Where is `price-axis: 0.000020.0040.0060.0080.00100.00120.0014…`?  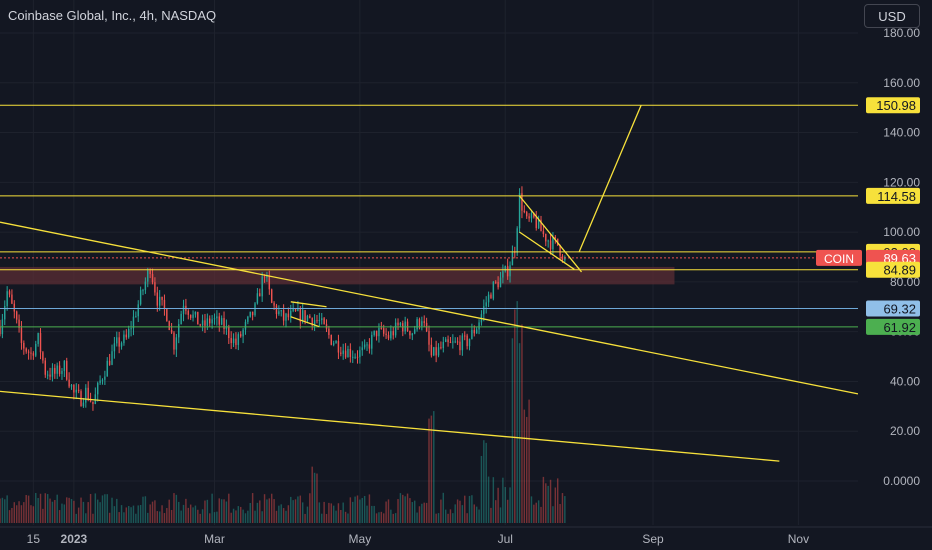 price-axis: 0.000020.0040.0060.0080.00100.00120.0014… is located at coordinates (874, 275).